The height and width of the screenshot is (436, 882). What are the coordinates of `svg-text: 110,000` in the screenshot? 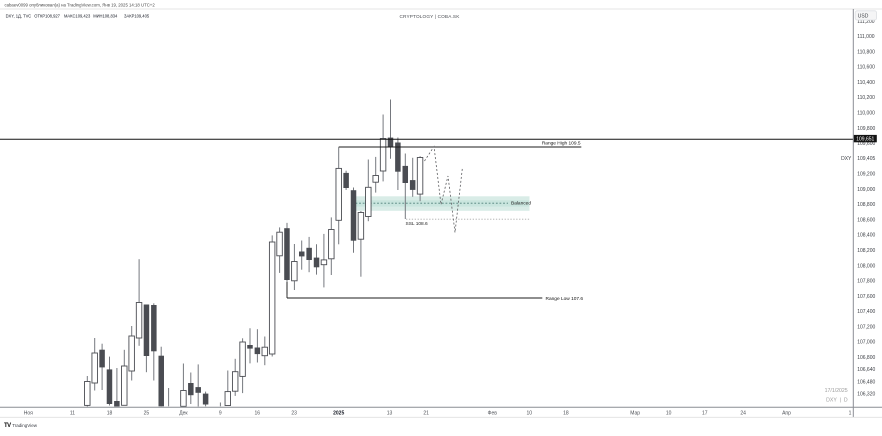 It's located at (866, 114).